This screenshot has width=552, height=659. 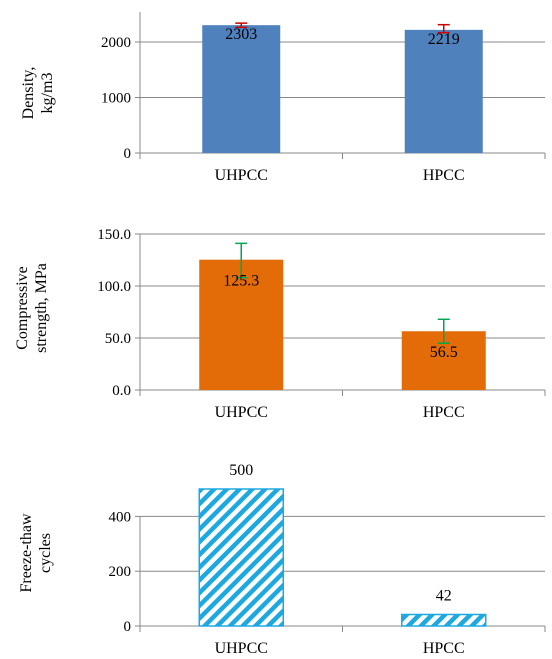 I want to click on strength-y-axis-title-line: Compressive, so click(x=22, y=308).